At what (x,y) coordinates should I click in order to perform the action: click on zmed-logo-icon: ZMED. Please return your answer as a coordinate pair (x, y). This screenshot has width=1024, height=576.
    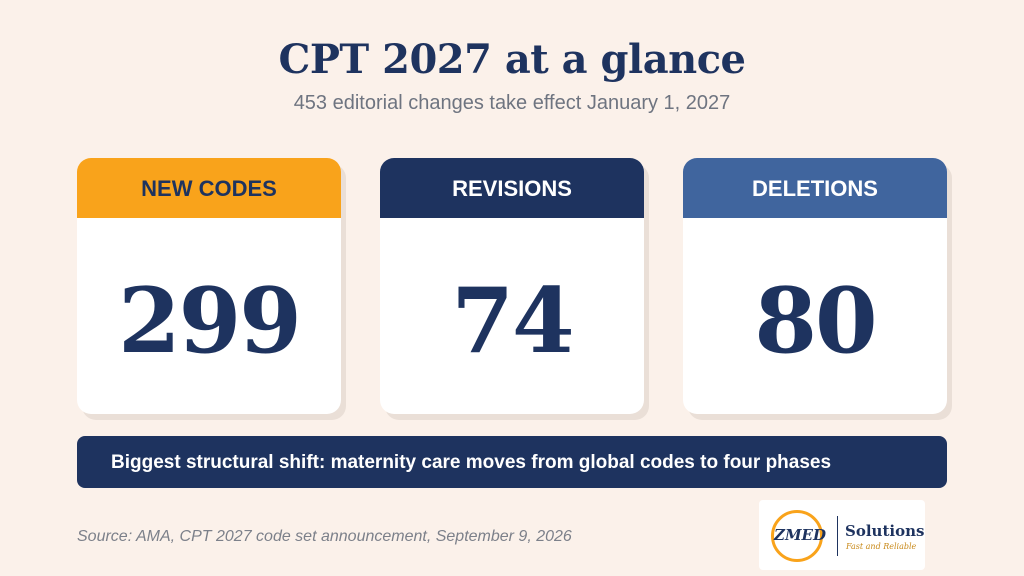
    Looking at the image, I should click on (798, 536).